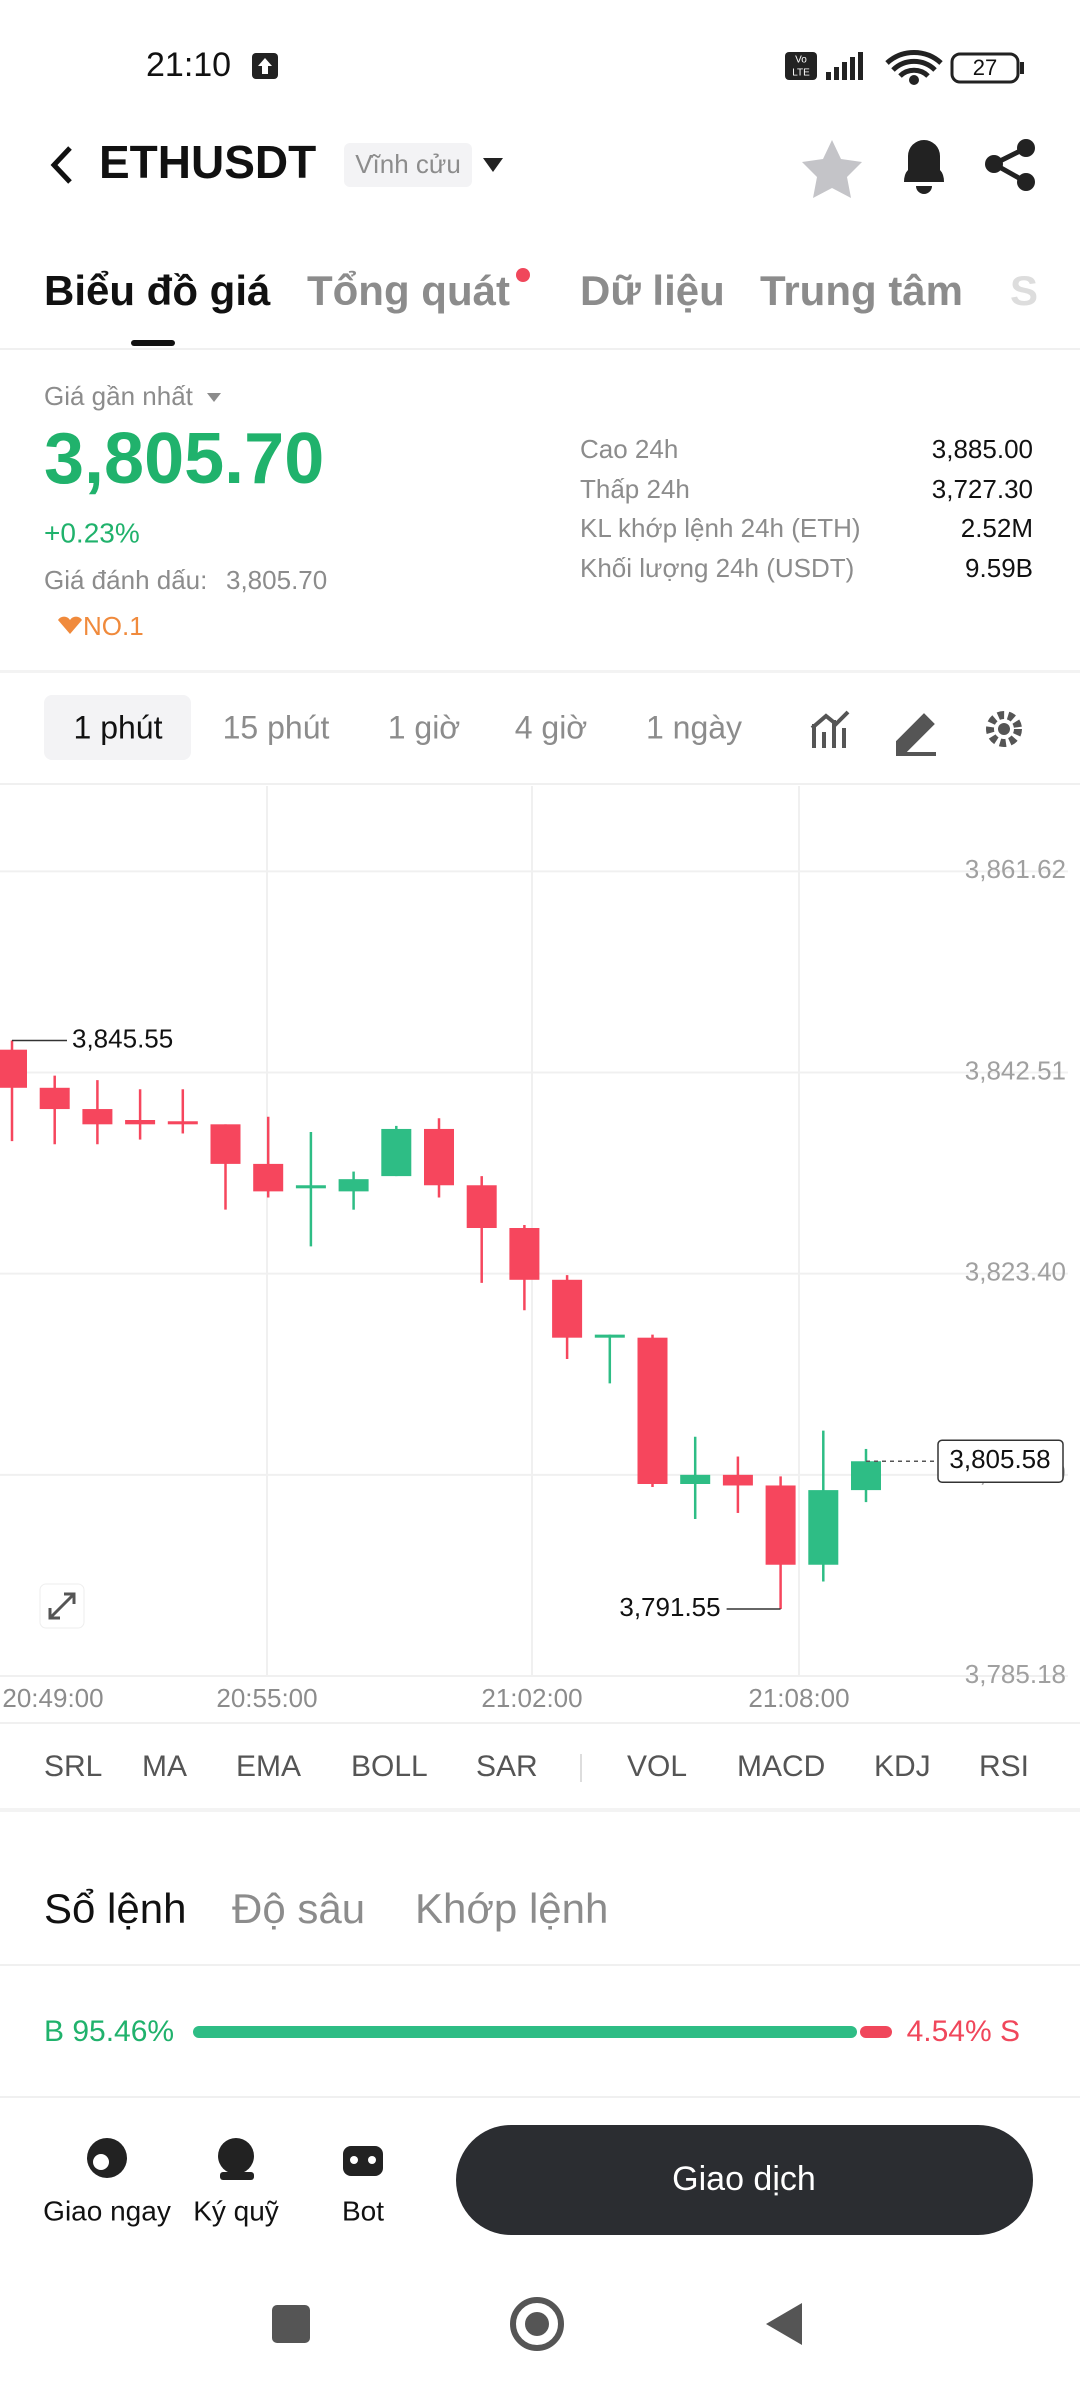 This screenshot has width=1080, height=2400. What do you see at coordinates (389, 1766) in the screenshot?
I see `indicator: BOLL` at bounding box center [389, 1766].